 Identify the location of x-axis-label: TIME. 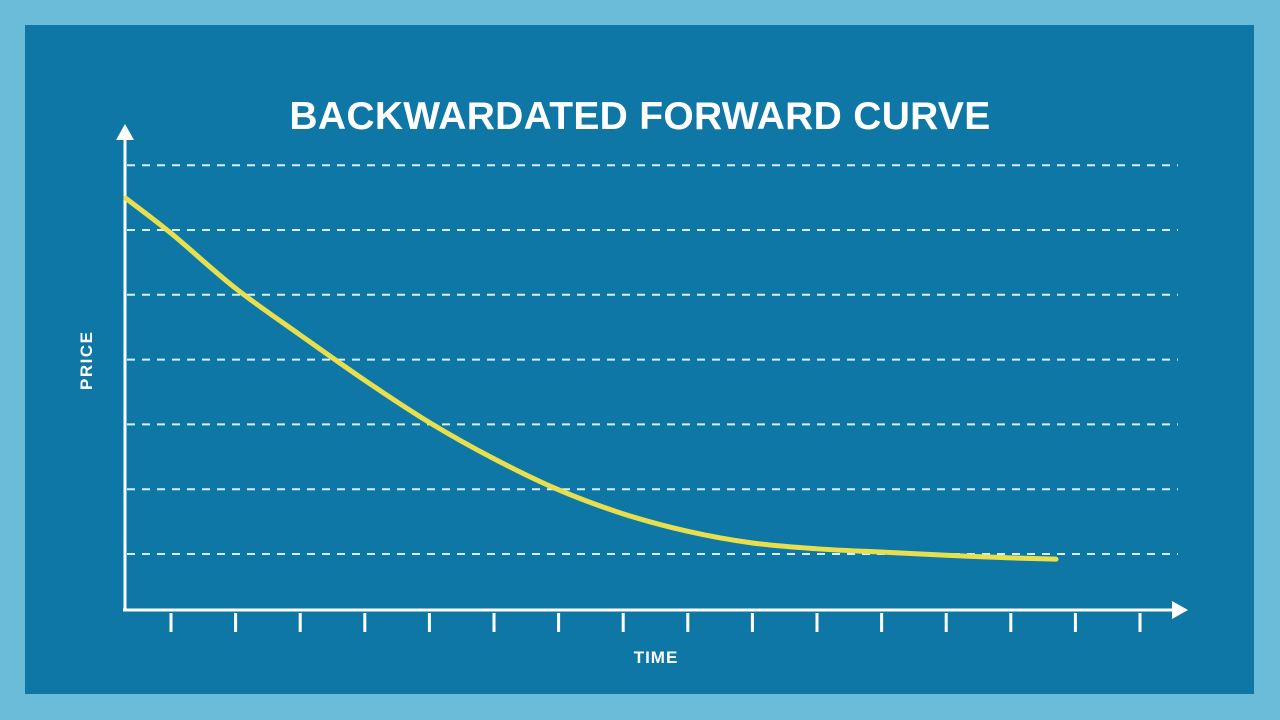
(656, 657).